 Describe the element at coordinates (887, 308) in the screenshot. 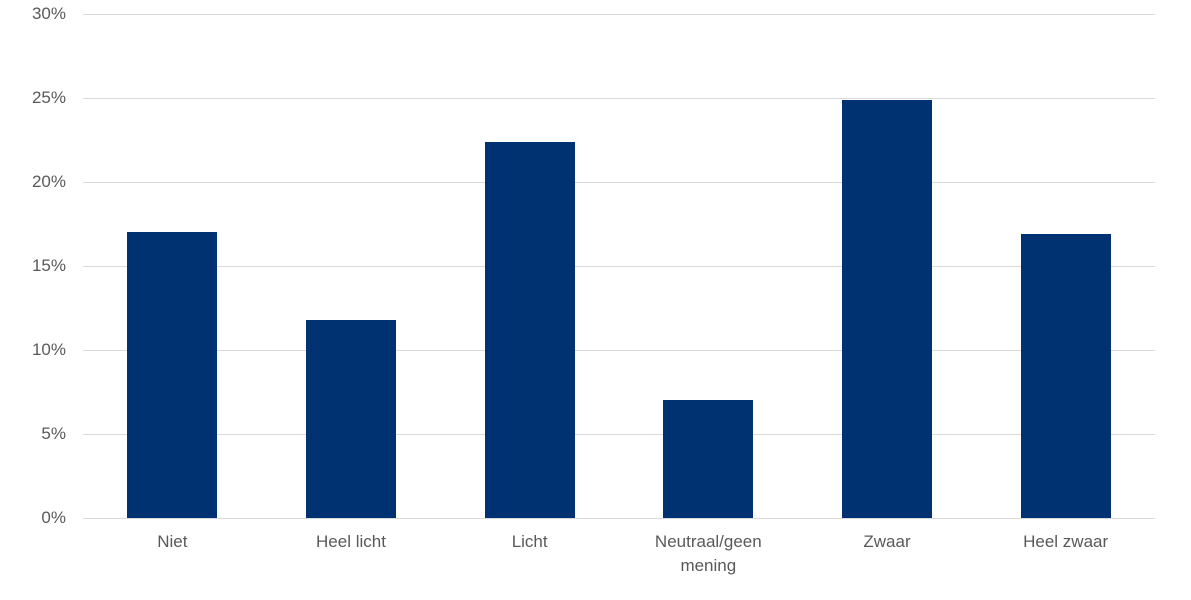

I see `bar-zwaar` at that location.